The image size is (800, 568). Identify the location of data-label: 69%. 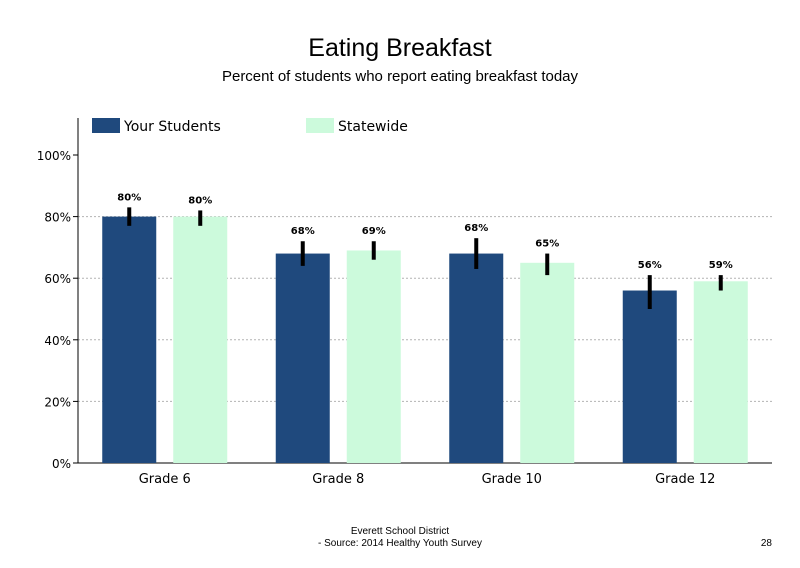
(374, 231).